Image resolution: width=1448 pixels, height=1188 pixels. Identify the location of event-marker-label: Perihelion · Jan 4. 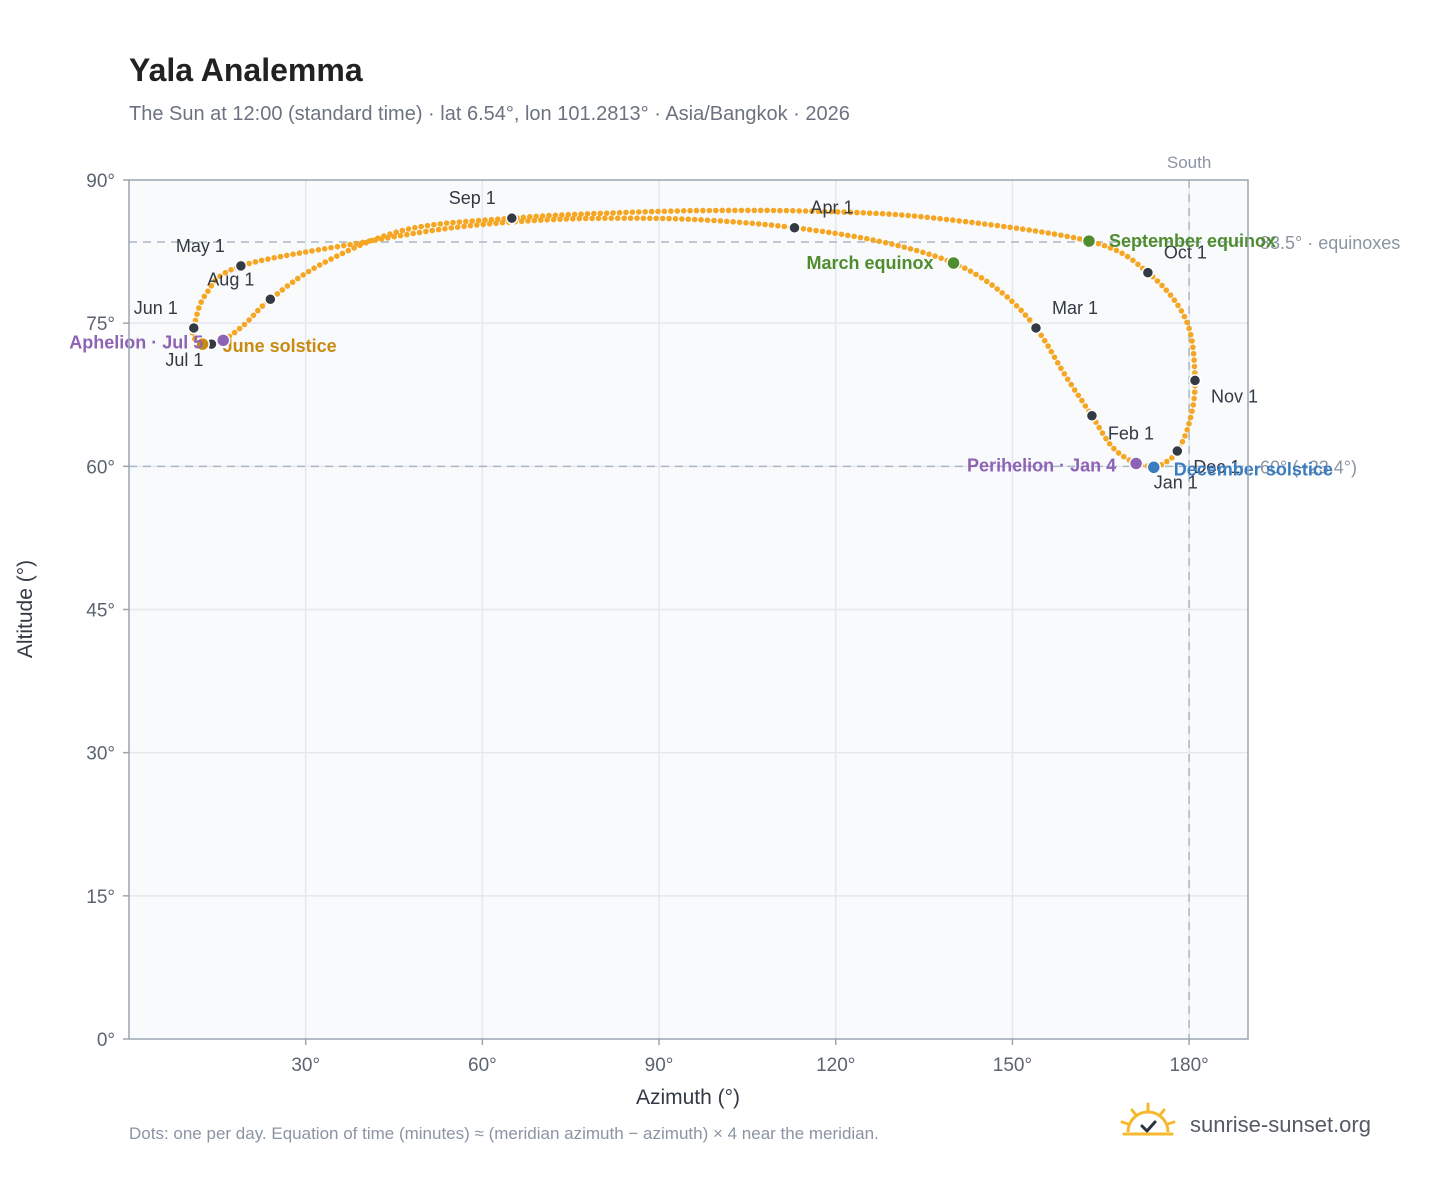
(1041, 465).